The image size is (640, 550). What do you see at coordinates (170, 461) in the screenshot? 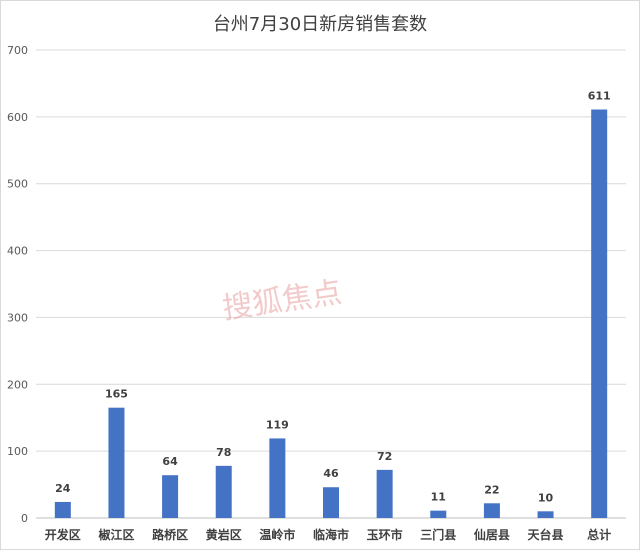
I see `data-label: 64` at bounding box center [170, 461].